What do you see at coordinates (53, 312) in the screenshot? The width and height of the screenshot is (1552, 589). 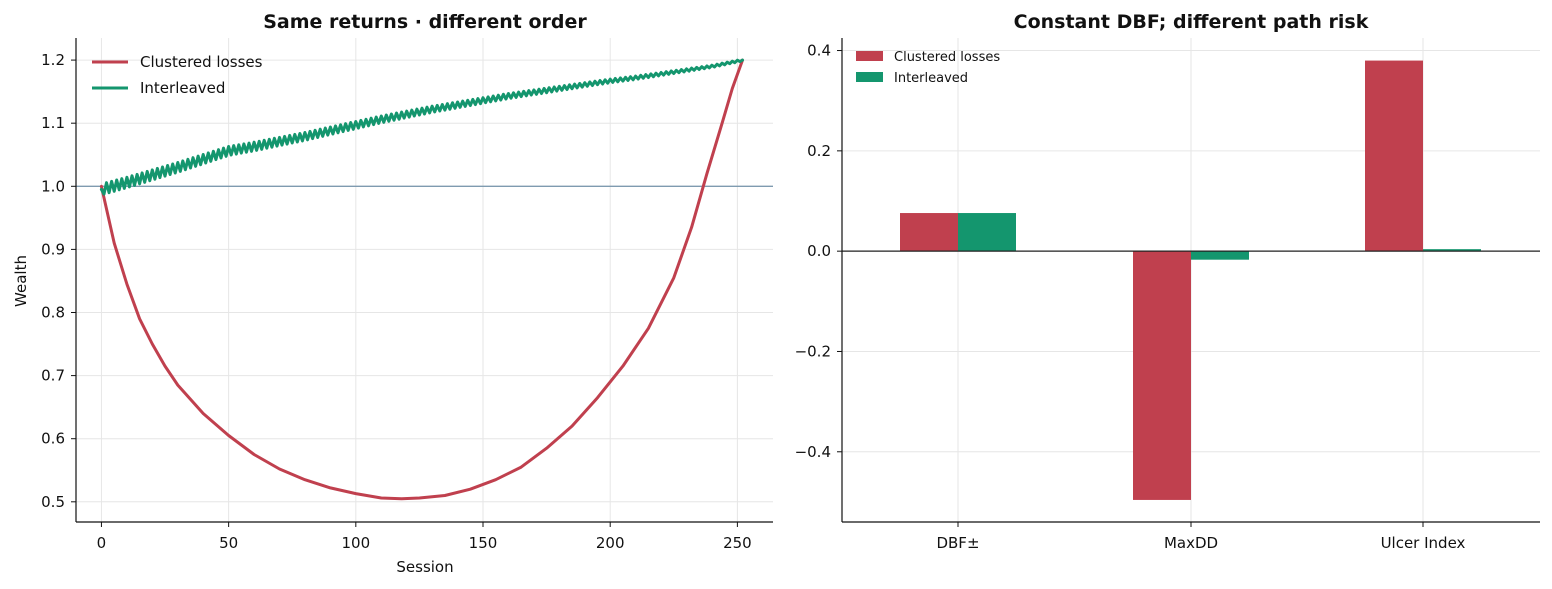 I see `y-tick-label: 0.8` at bounding box center [53, 312].